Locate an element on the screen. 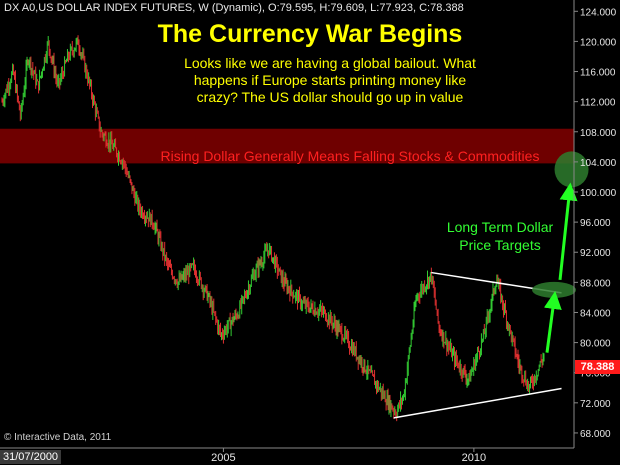 This screenshot has height=465, width=620. y-tick-label: 84.000 is located at coordinates (595, 313).